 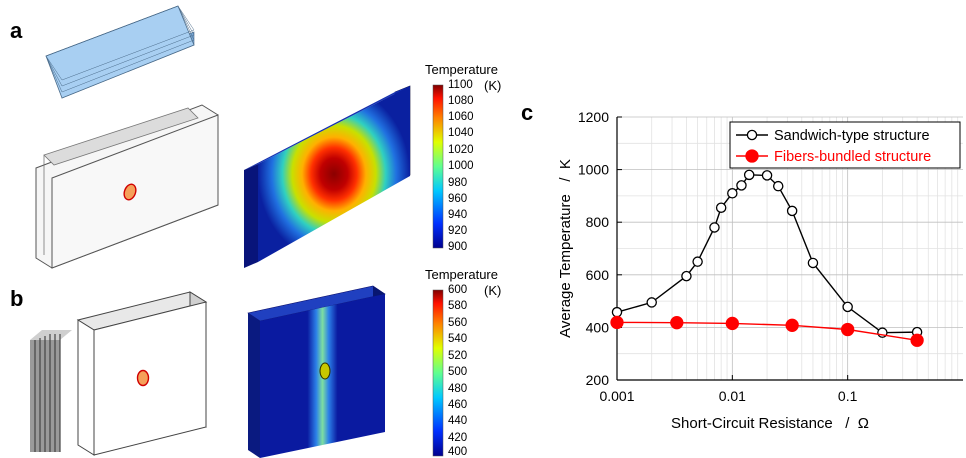 I want to click on colorbar-a-tick: 980, so click(x=458, y=183).